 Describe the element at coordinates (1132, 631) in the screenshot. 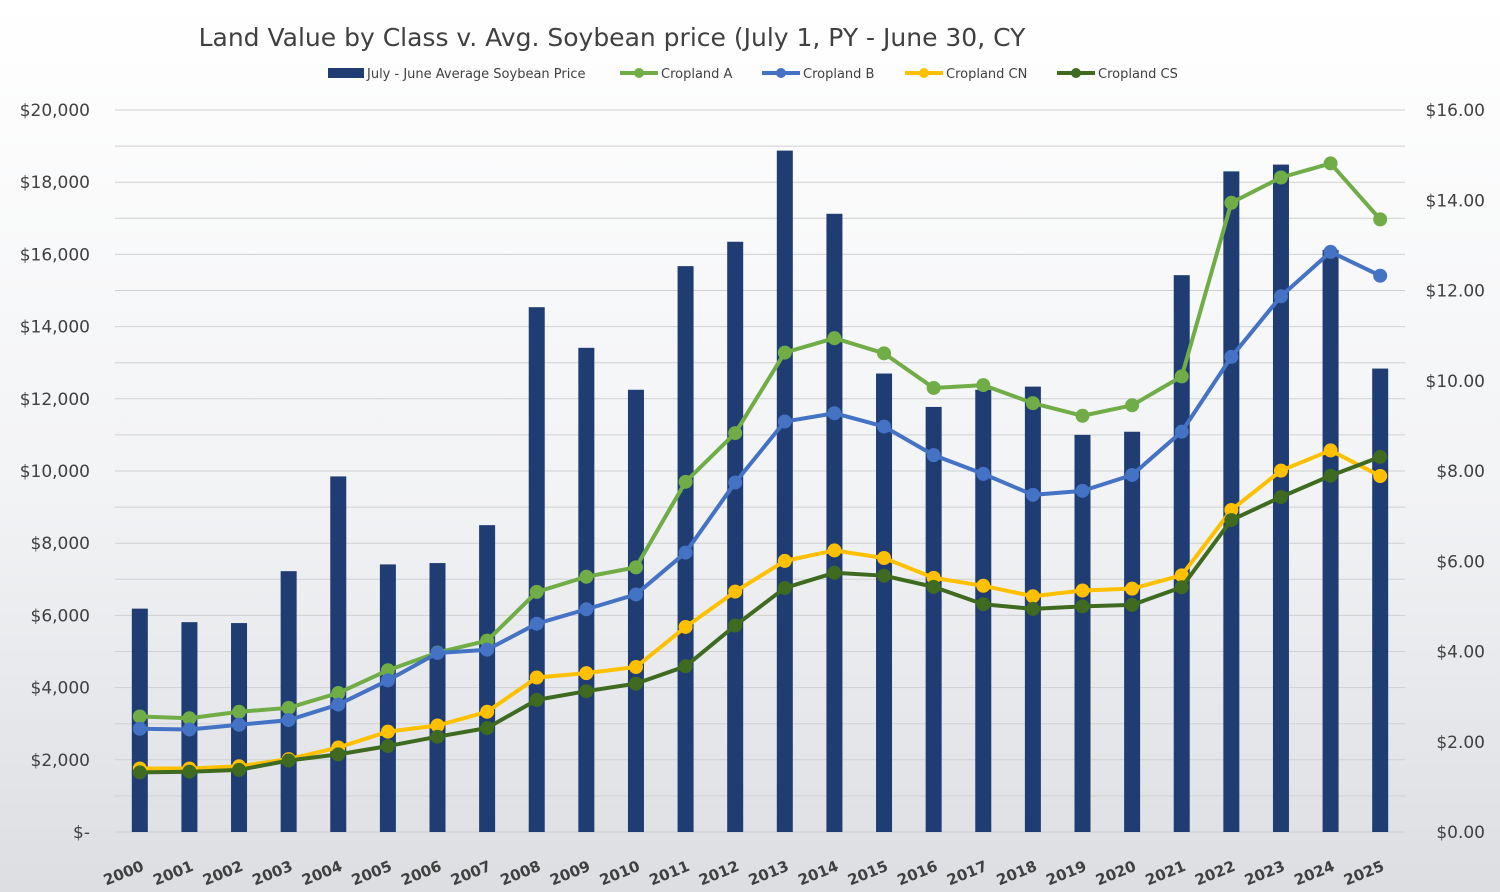

I see `bar-2020` at that location.